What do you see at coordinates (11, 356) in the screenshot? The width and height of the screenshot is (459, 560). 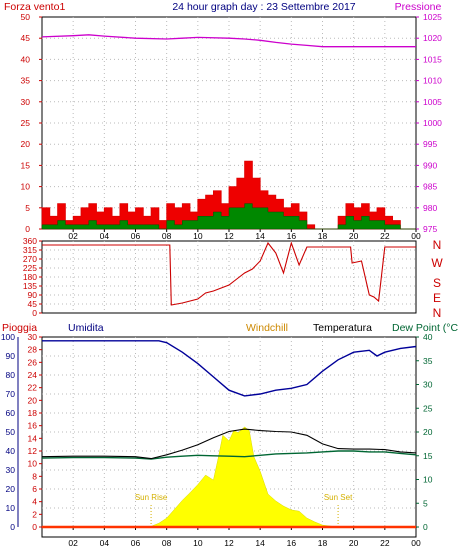 I see `humidity-tick-label: 90` at bounding box center [11, 356].